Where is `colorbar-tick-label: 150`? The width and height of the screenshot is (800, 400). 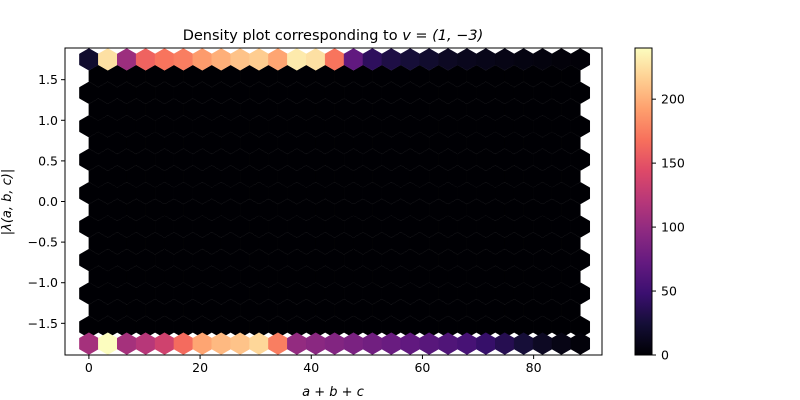
colorbar-tick-label: 150 is located at coordinates (673, 163).